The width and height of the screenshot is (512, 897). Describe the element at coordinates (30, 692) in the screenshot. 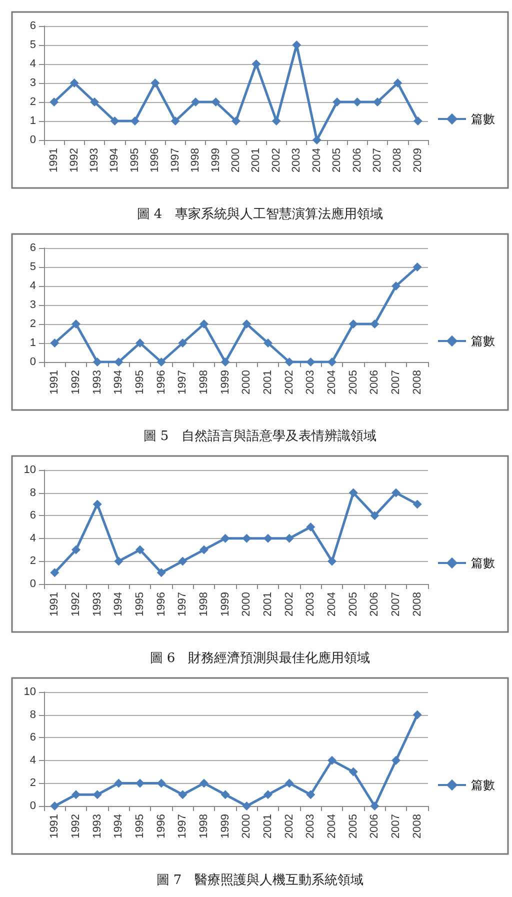

I see `y-tick-label: 10` at that location.